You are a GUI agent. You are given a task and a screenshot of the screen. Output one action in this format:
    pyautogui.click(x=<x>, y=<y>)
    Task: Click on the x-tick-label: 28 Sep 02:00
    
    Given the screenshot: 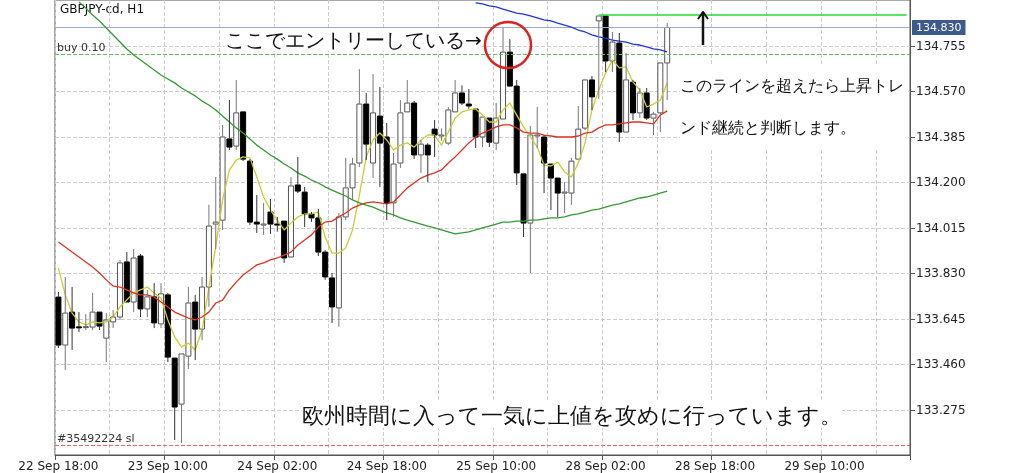 What is the action you would take?
    pyautogui.click(x=605, y=466)
    